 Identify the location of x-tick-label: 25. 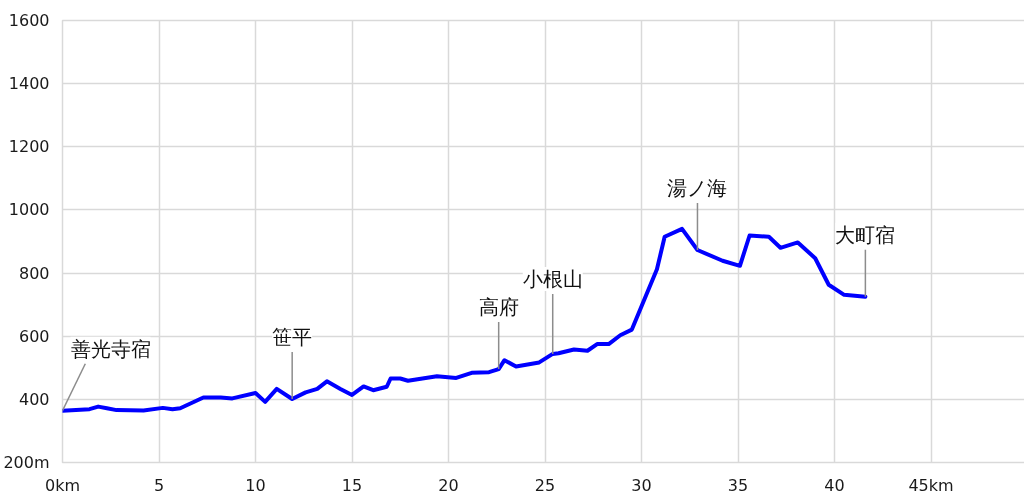
(545, 485).